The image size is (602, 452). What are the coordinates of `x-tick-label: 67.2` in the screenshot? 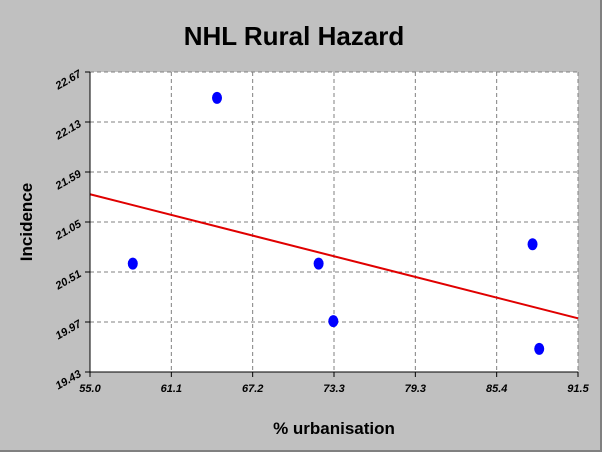 It's located at (252, 389).